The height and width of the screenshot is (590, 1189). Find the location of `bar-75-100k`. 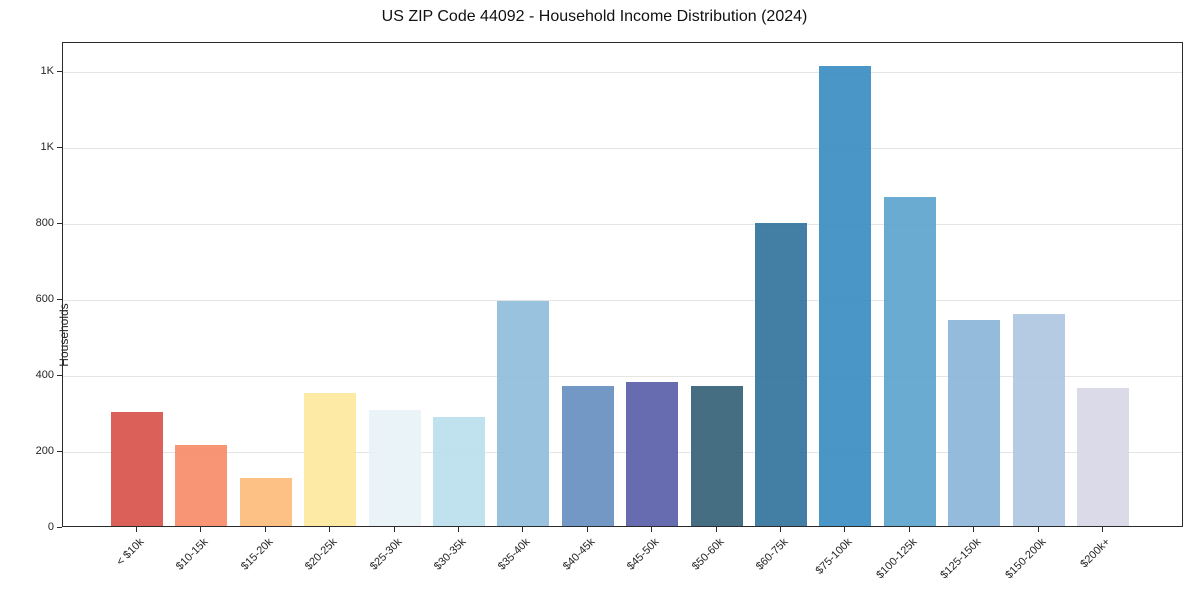

bar-75-100k is located at coordinates (845, 296).